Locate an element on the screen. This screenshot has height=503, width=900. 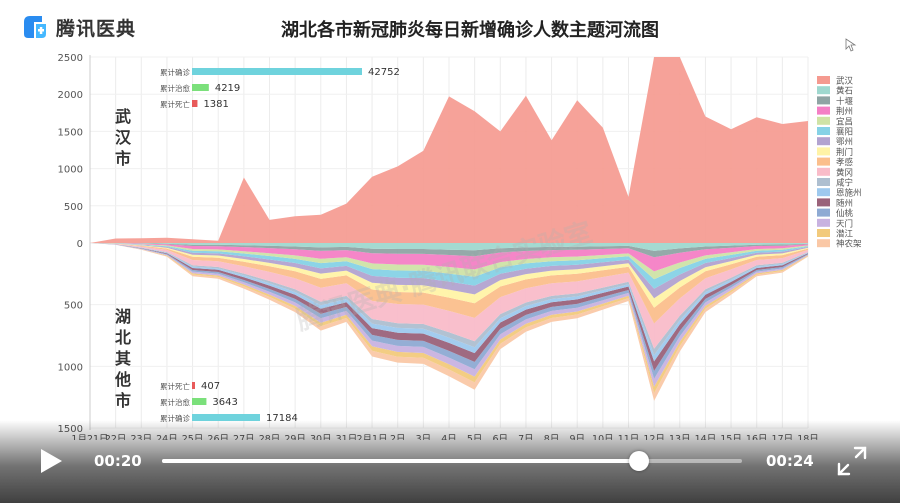
series-area-十堰 is located at coordinates (449, 250).